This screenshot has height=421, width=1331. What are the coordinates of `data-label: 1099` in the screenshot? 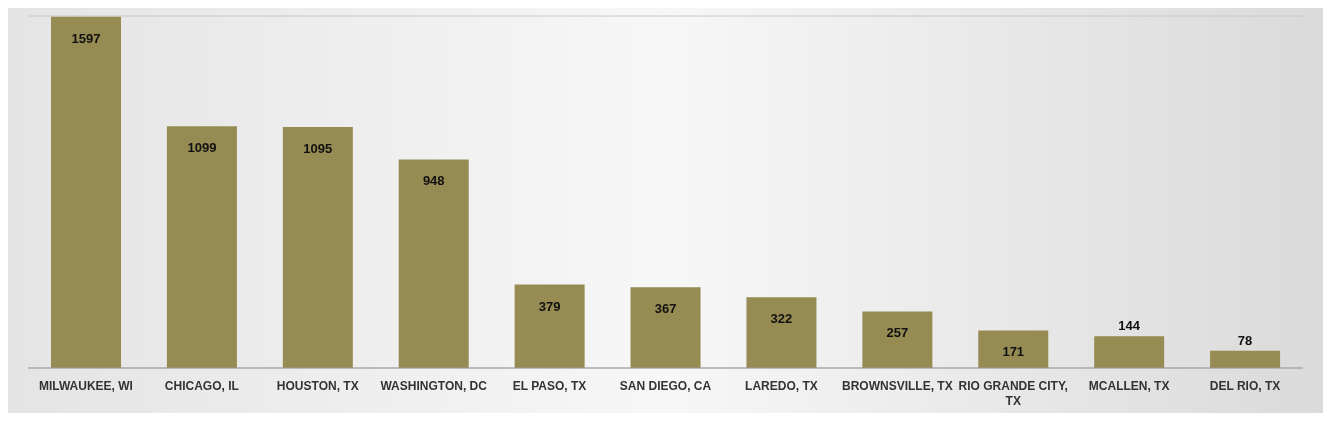 It's located at (202, 148).